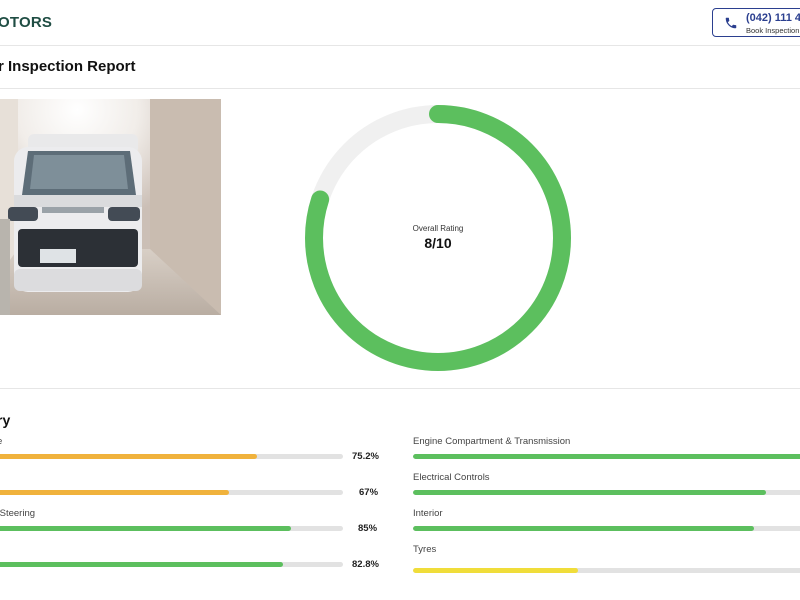 The width and height of the screenshot is (800, 600). I want to click on metric-left-3: 82.8%, so click(193, 558).